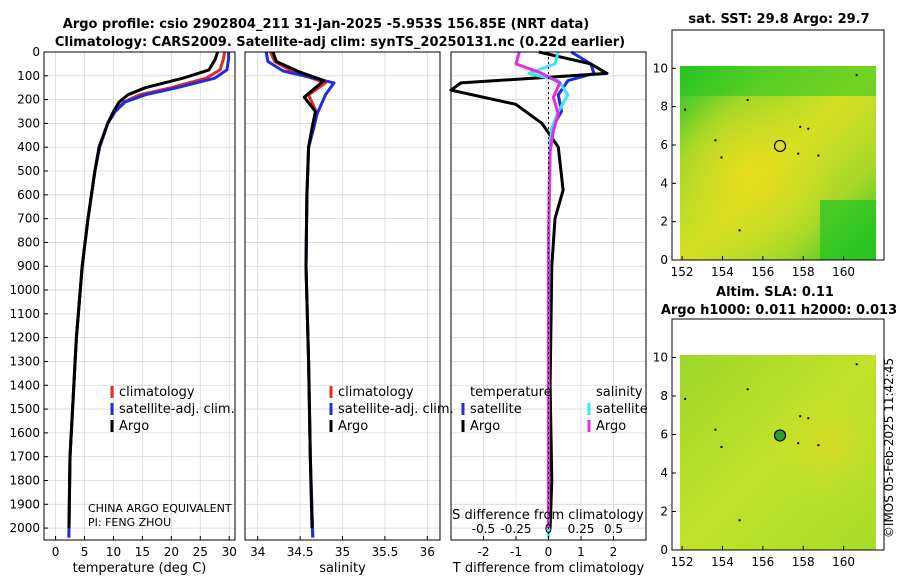  What do you see at coordinates (549, 529) in the screenshot?
I see `diff-secondary-tick-2: 0` at bounding box center [549, 529].